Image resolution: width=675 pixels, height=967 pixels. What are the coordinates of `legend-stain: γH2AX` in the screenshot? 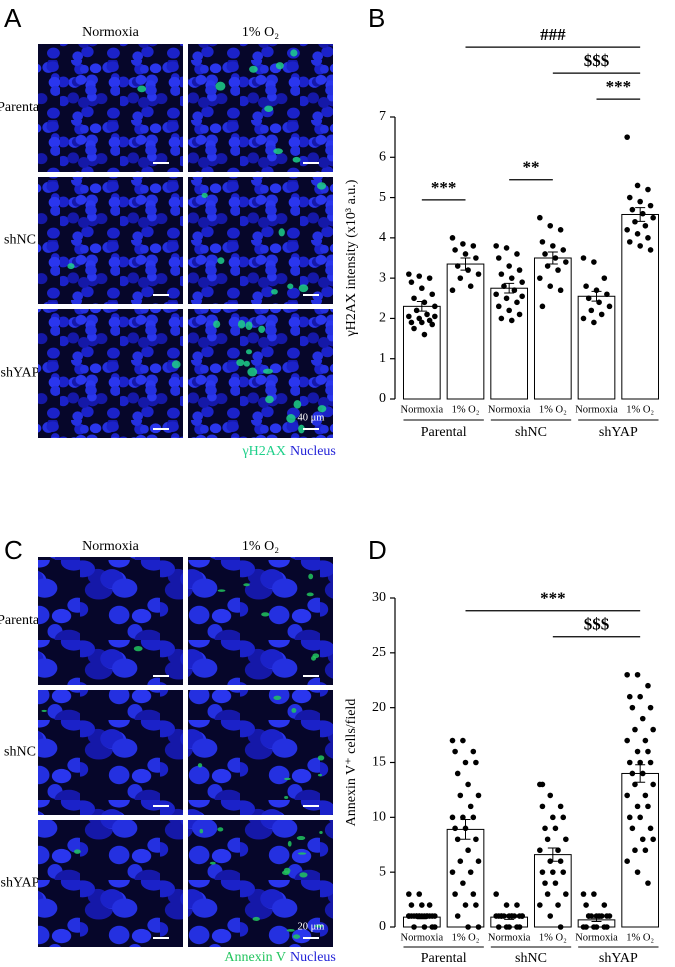 It's located at (263, 451).